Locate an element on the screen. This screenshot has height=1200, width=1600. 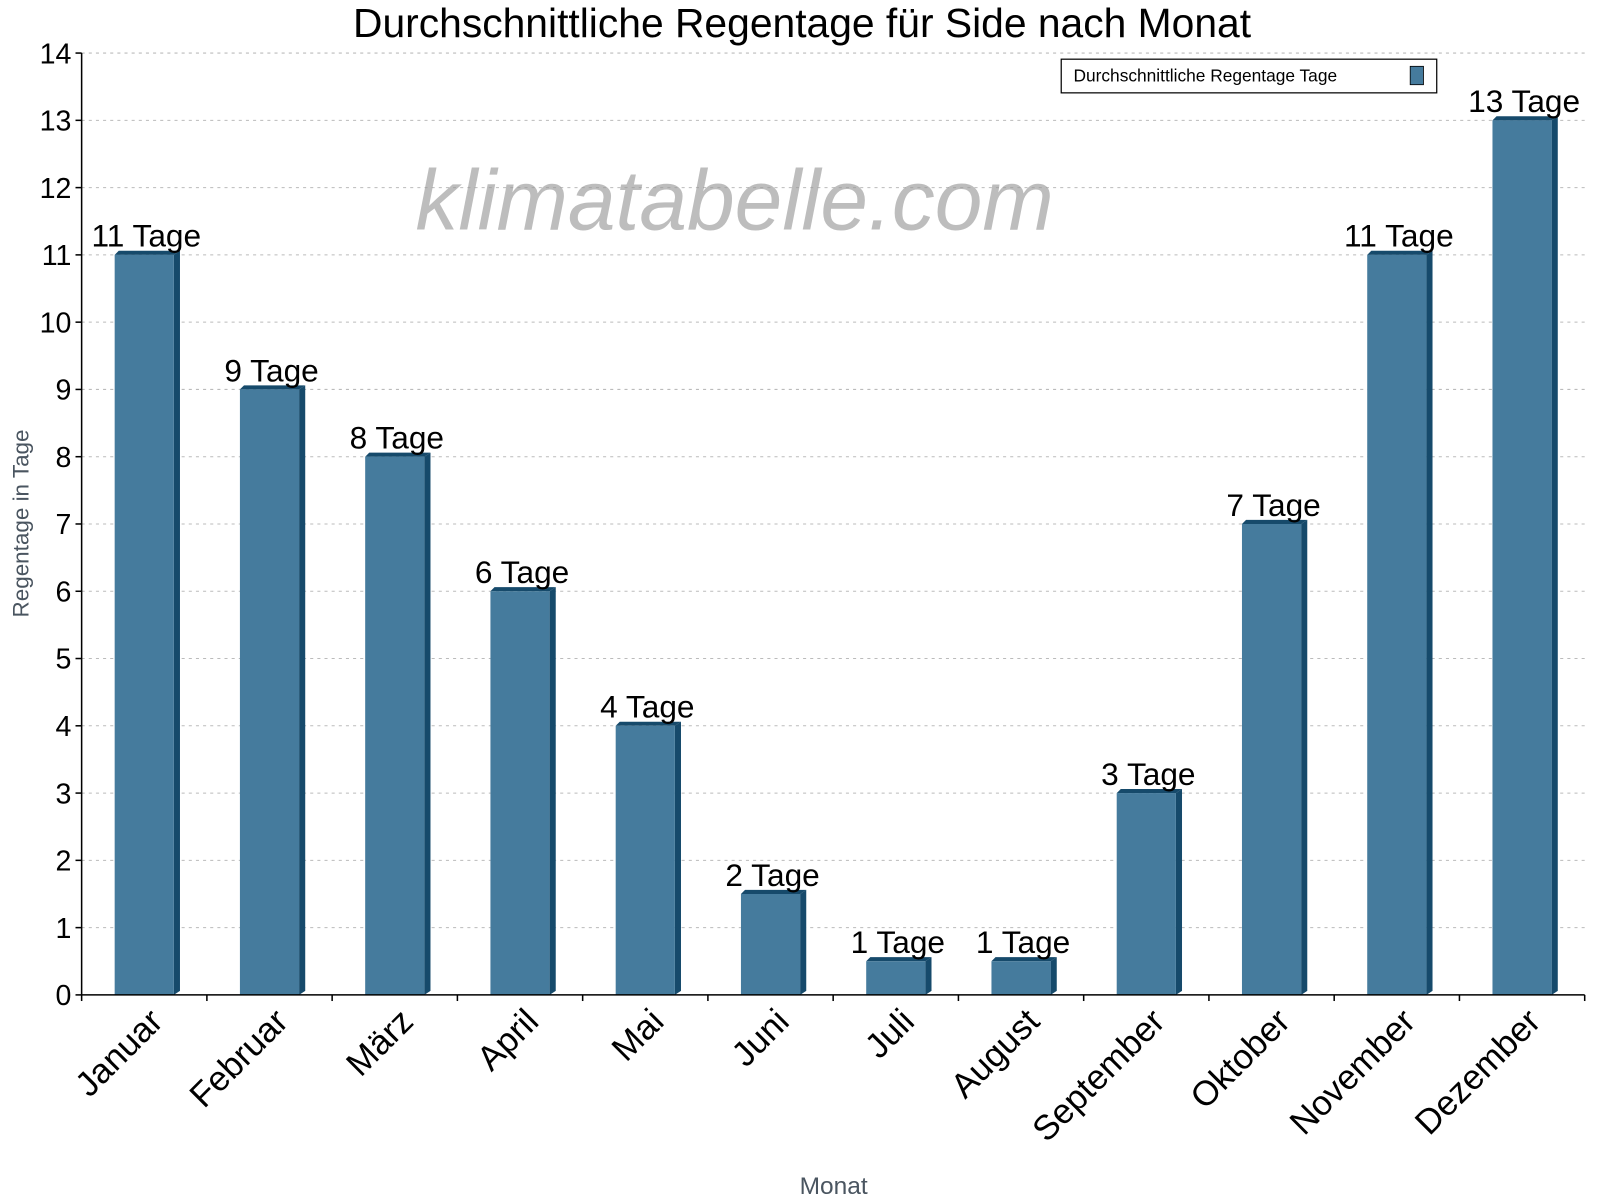
y-tick-label: 2 is located at coordinates (64, 862).